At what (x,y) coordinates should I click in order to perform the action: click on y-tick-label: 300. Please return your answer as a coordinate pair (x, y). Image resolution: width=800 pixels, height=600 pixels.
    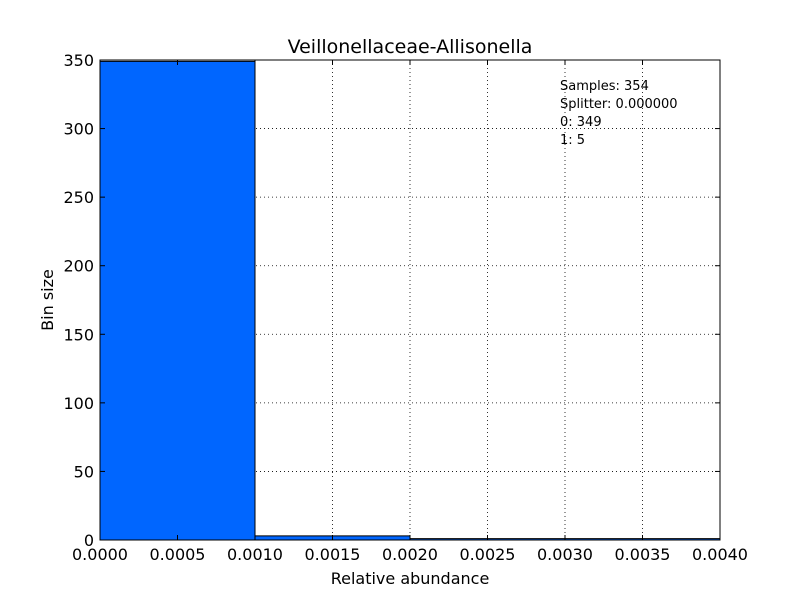
    Looking at the image, I should click on (78, 129).